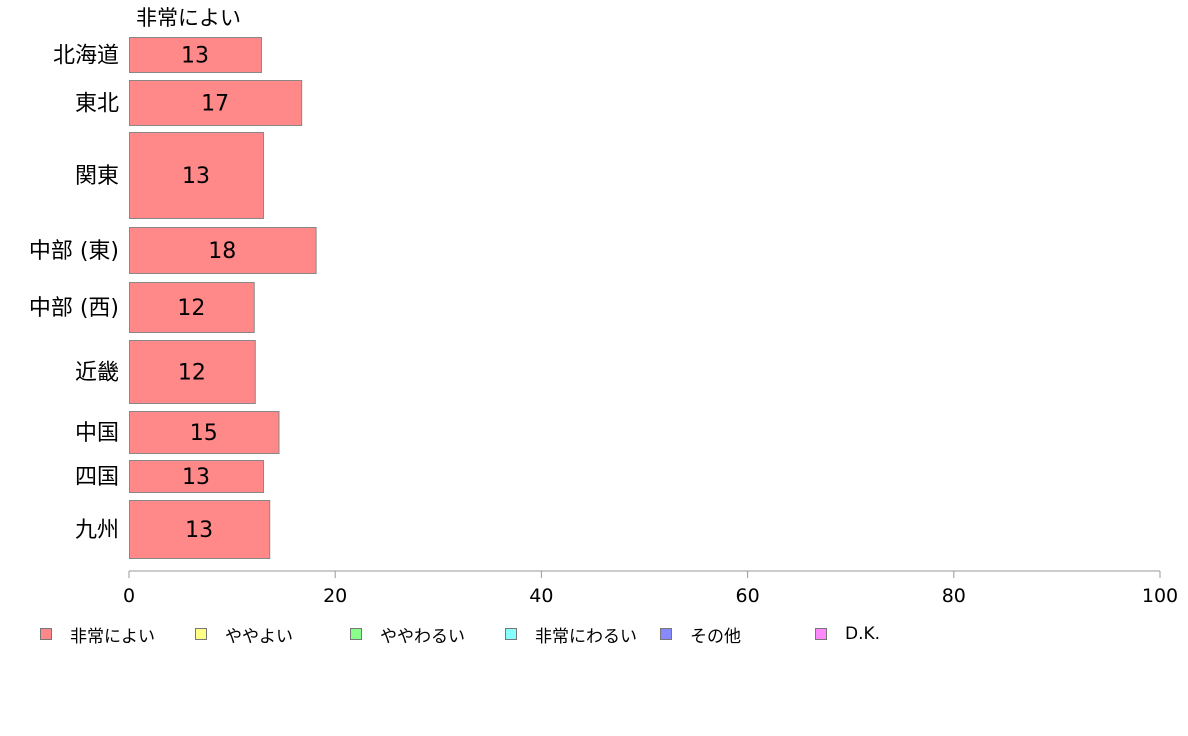  I want to click on legend-swatch-other, so click(666, 634).